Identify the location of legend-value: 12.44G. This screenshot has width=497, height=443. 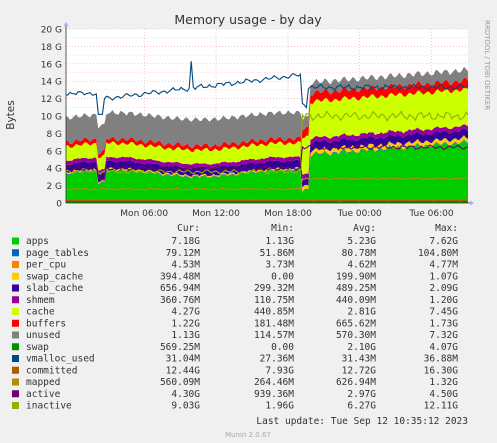
(183, 370).